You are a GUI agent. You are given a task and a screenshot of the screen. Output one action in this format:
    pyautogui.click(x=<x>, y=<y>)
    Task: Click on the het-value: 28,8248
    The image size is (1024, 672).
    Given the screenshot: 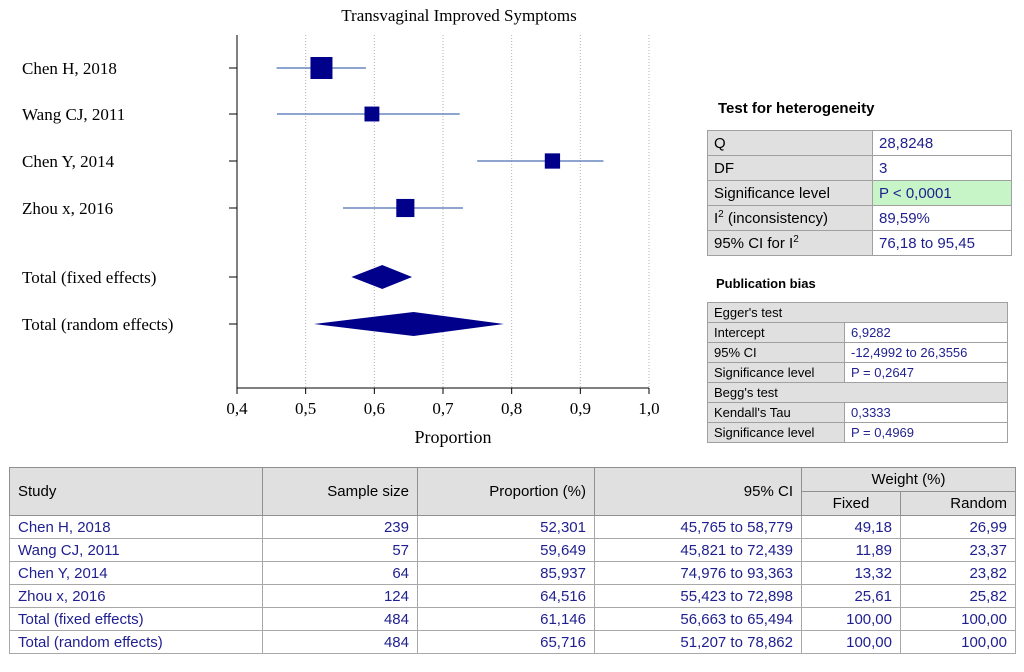 What is the action you would take?
    pyautogui.click(x=942, y=143)
    